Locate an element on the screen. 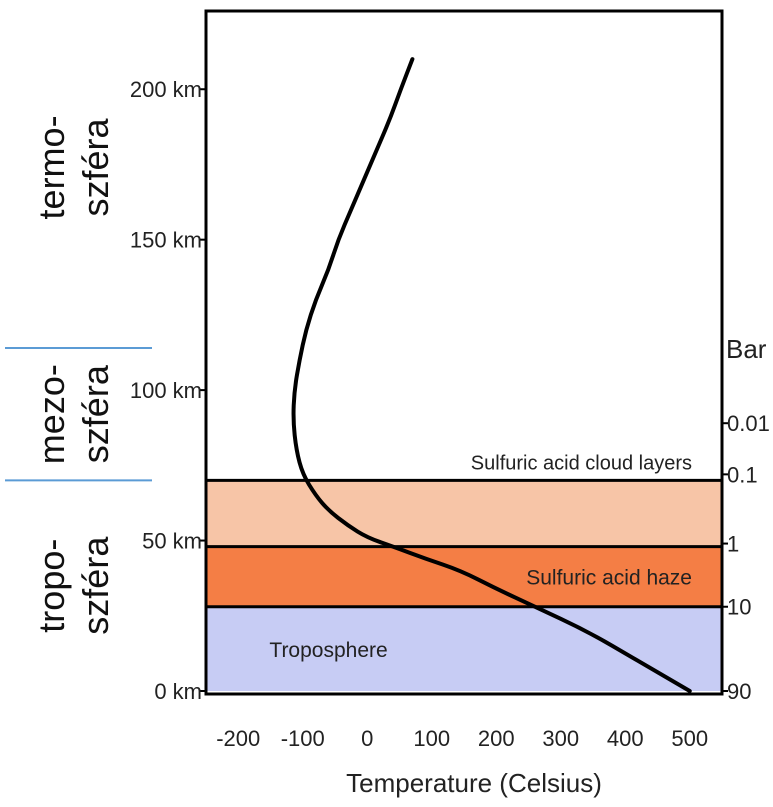 Image resolution: width=773 pixels, height=807 pixels. band-label-1: Sulfuric acid haze is located at coordinates (609, 578).